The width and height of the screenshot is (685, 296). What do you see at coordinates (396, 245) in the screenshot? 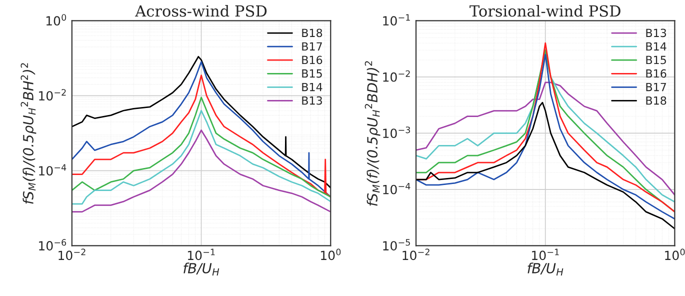
I see `y-tick-label: 10$^{−5}$` at bounding box center [396, 245].